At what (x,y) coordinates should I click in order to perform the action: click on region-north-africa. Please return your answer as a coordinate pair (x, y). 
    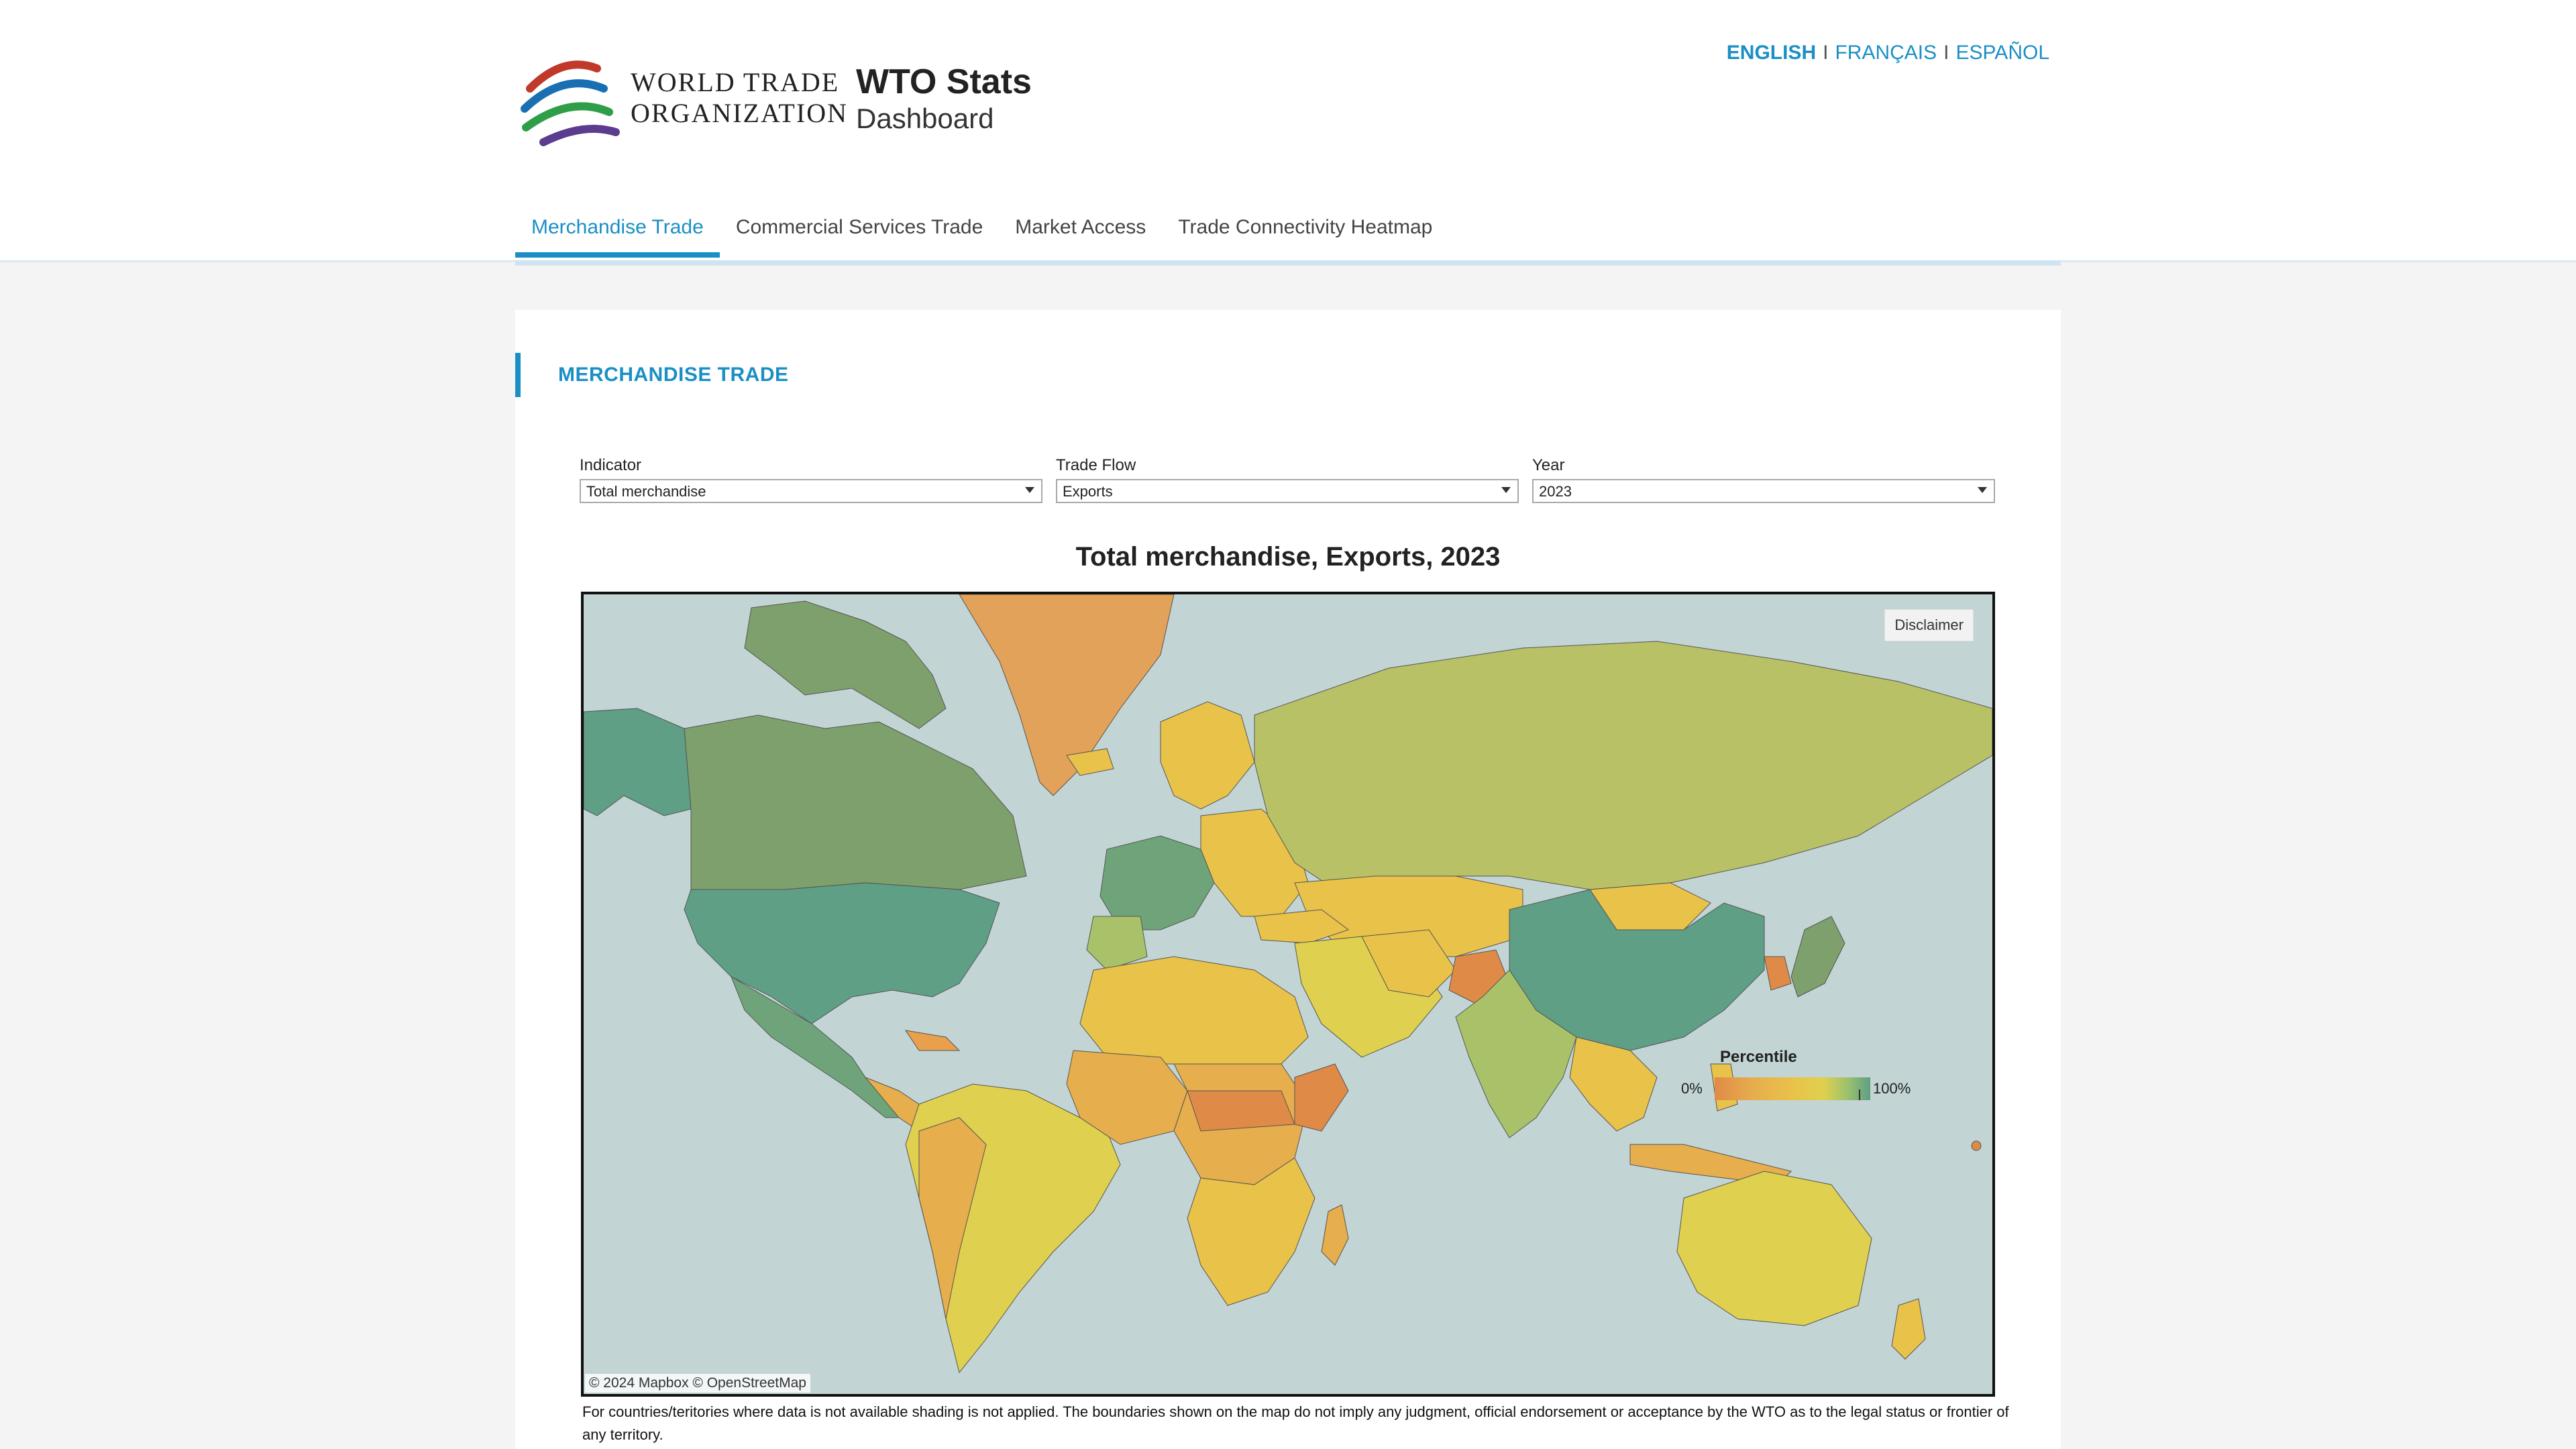
    Looking at the image, I should click on (1194, 1010).